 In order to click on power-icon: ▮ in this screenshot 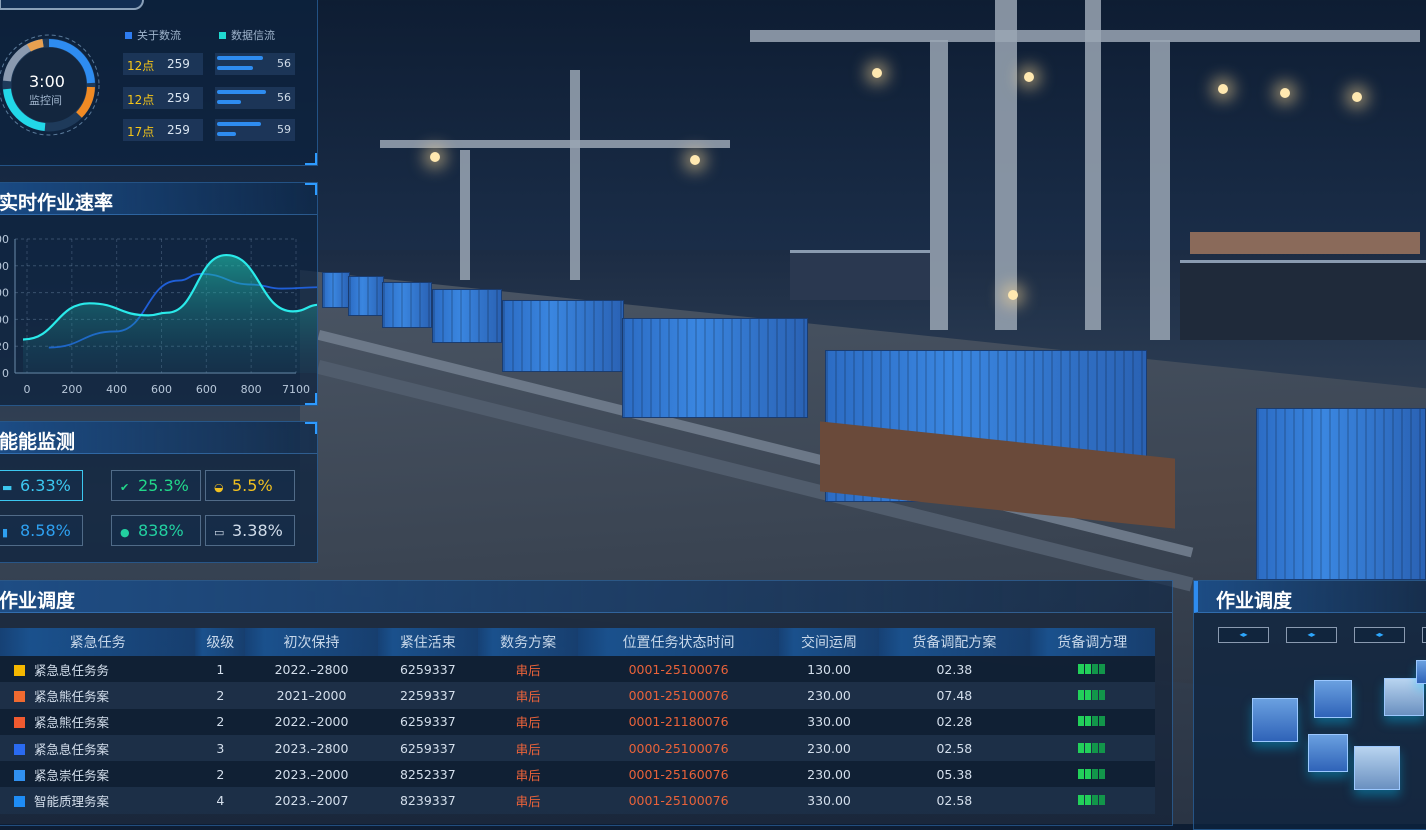, I will do `click(5, 532)`.